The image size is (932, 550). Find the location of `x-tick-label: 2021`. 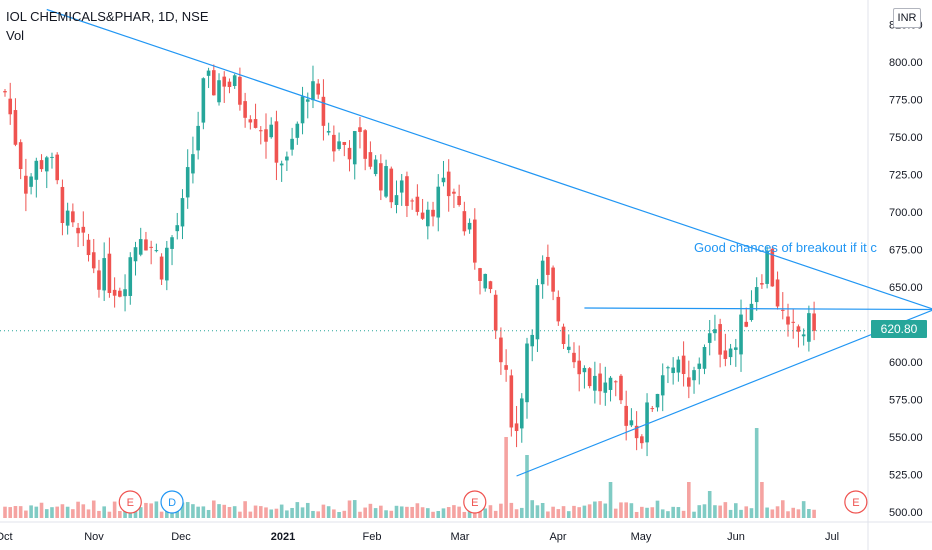

x-tick-label: 2021 is located at coordinates (283, 537).